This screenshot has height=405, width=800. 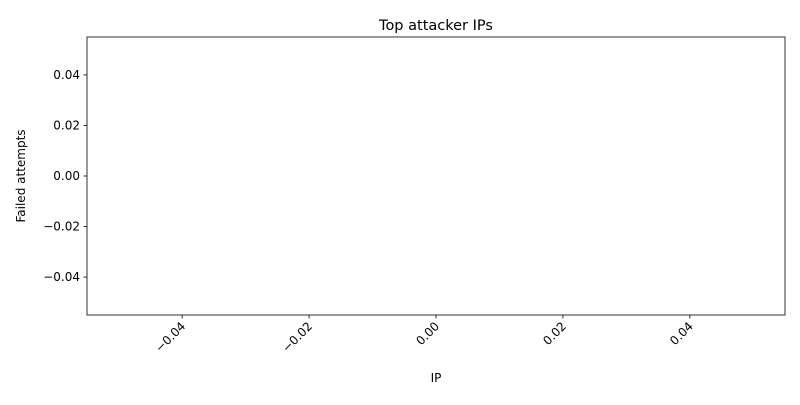 What do you see at coordinates (427, 333) in the screenshot?
I see `x-tick-label: 0.00` at bounding box center [427, 333].